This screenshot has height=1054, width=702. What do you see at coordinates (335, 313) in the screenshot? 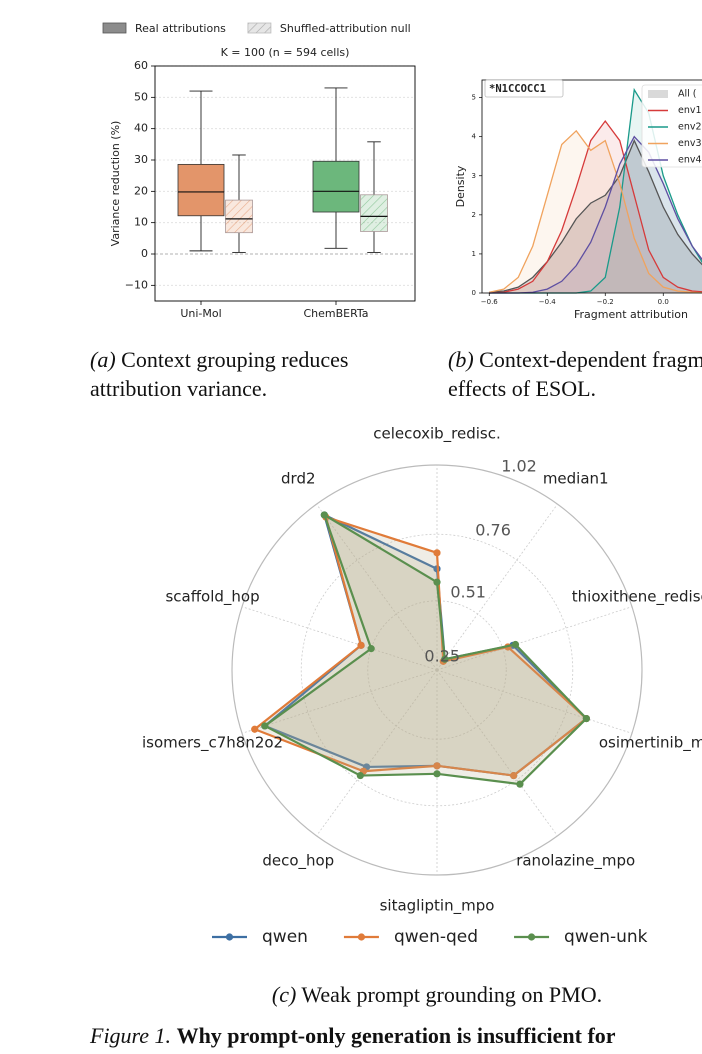
I see `x-tick-label: ChemBERTa` at bounding box center [335, 313].